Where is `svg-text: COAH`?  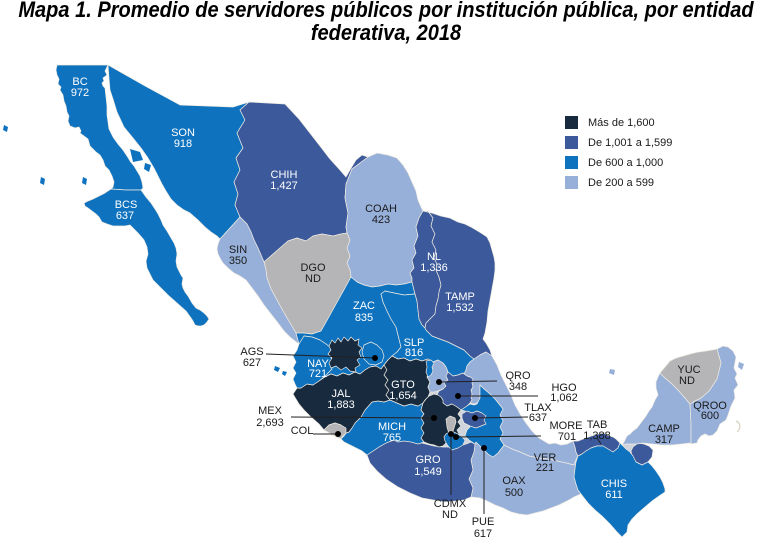 svg-text: COAH is located at coordinates (381, 209).